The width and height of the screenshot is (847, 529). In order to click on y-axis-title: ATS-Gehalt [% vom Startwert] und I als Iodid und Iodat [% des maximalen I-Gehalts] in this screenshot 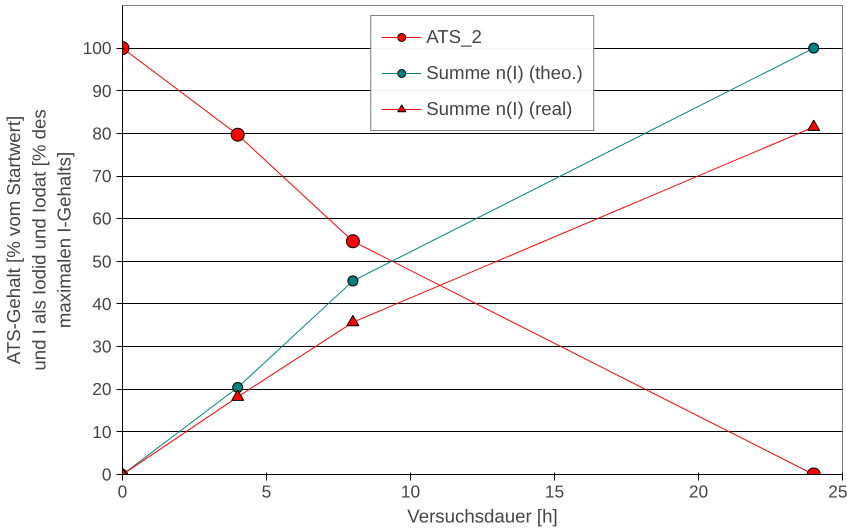, I will do `click(39, 240)`.